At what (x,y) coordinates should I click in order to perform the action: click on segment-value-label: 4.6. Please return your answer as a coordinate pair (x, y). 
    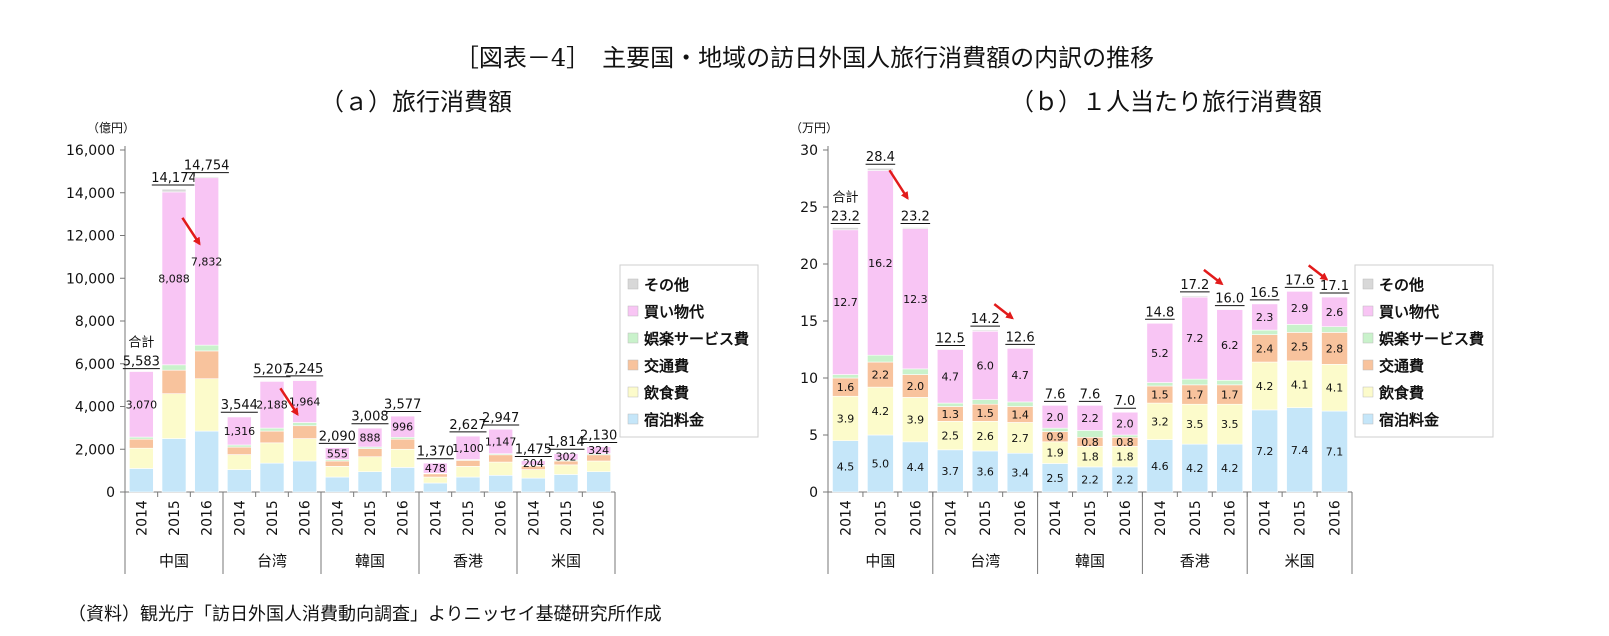
    Looking at the image, I should click on (1160, 466).